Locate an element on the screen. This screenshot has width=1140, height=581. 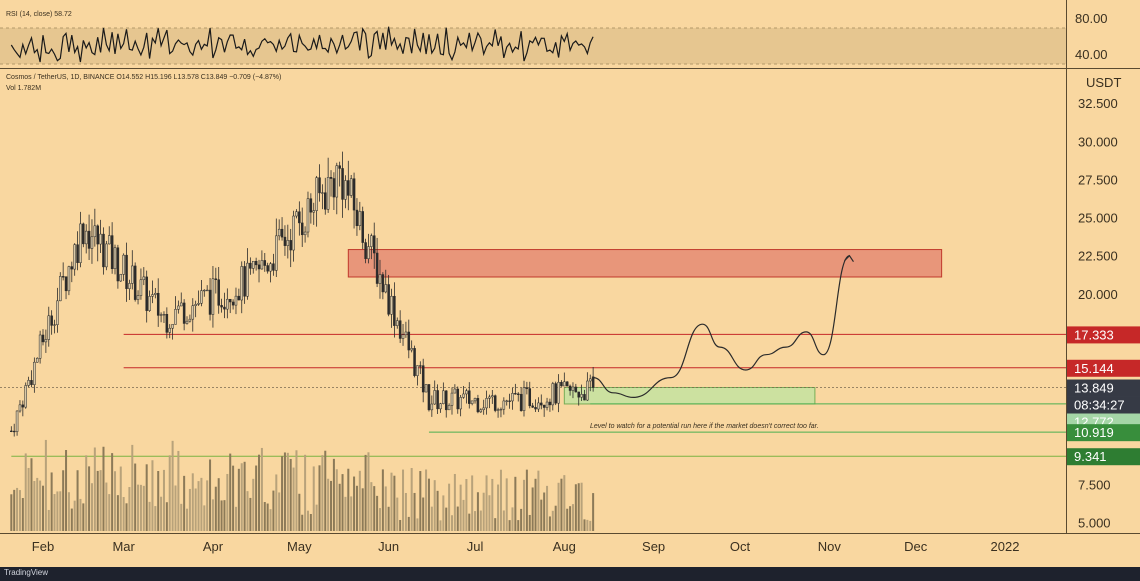
rsi-band is located at coordinates (533, 46).